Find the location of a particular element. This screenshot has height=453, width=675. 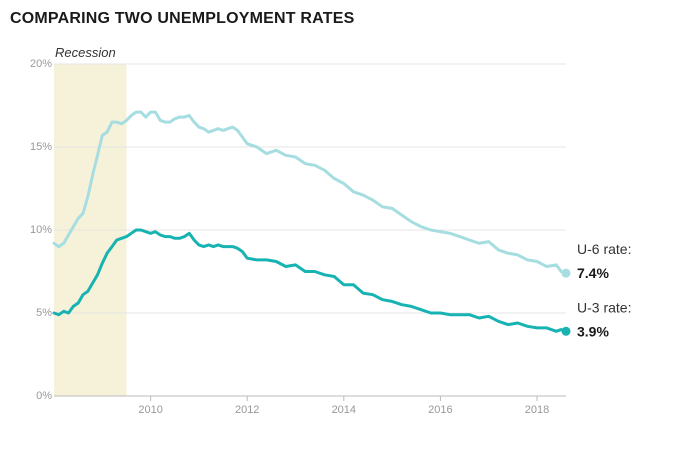

y-tick-label: 10% is located at coordinates (41, 230).